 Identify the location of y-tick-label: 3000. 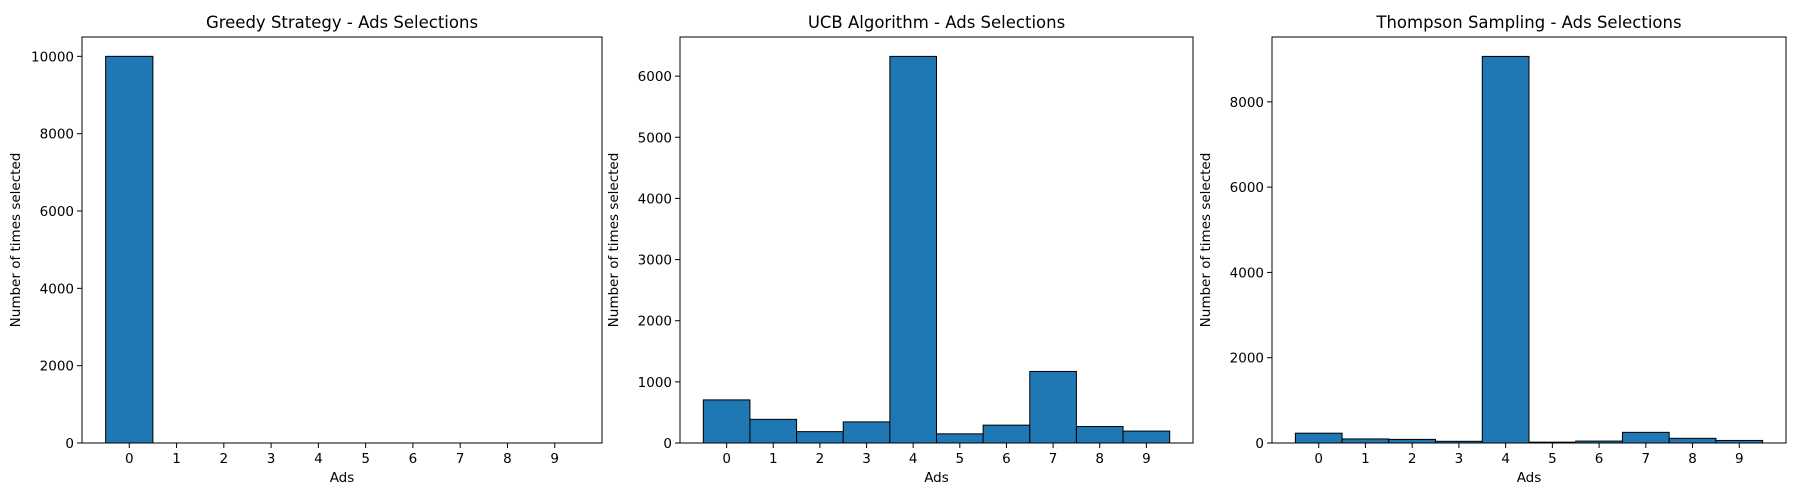
(655, 261).